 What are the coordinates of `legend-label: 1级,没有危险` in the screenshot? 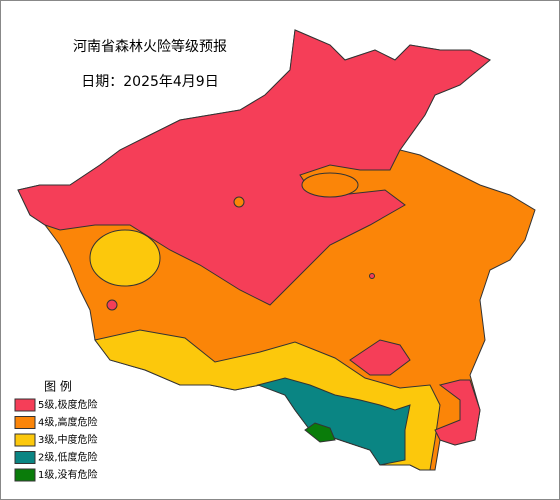 It's located at (68, 474).